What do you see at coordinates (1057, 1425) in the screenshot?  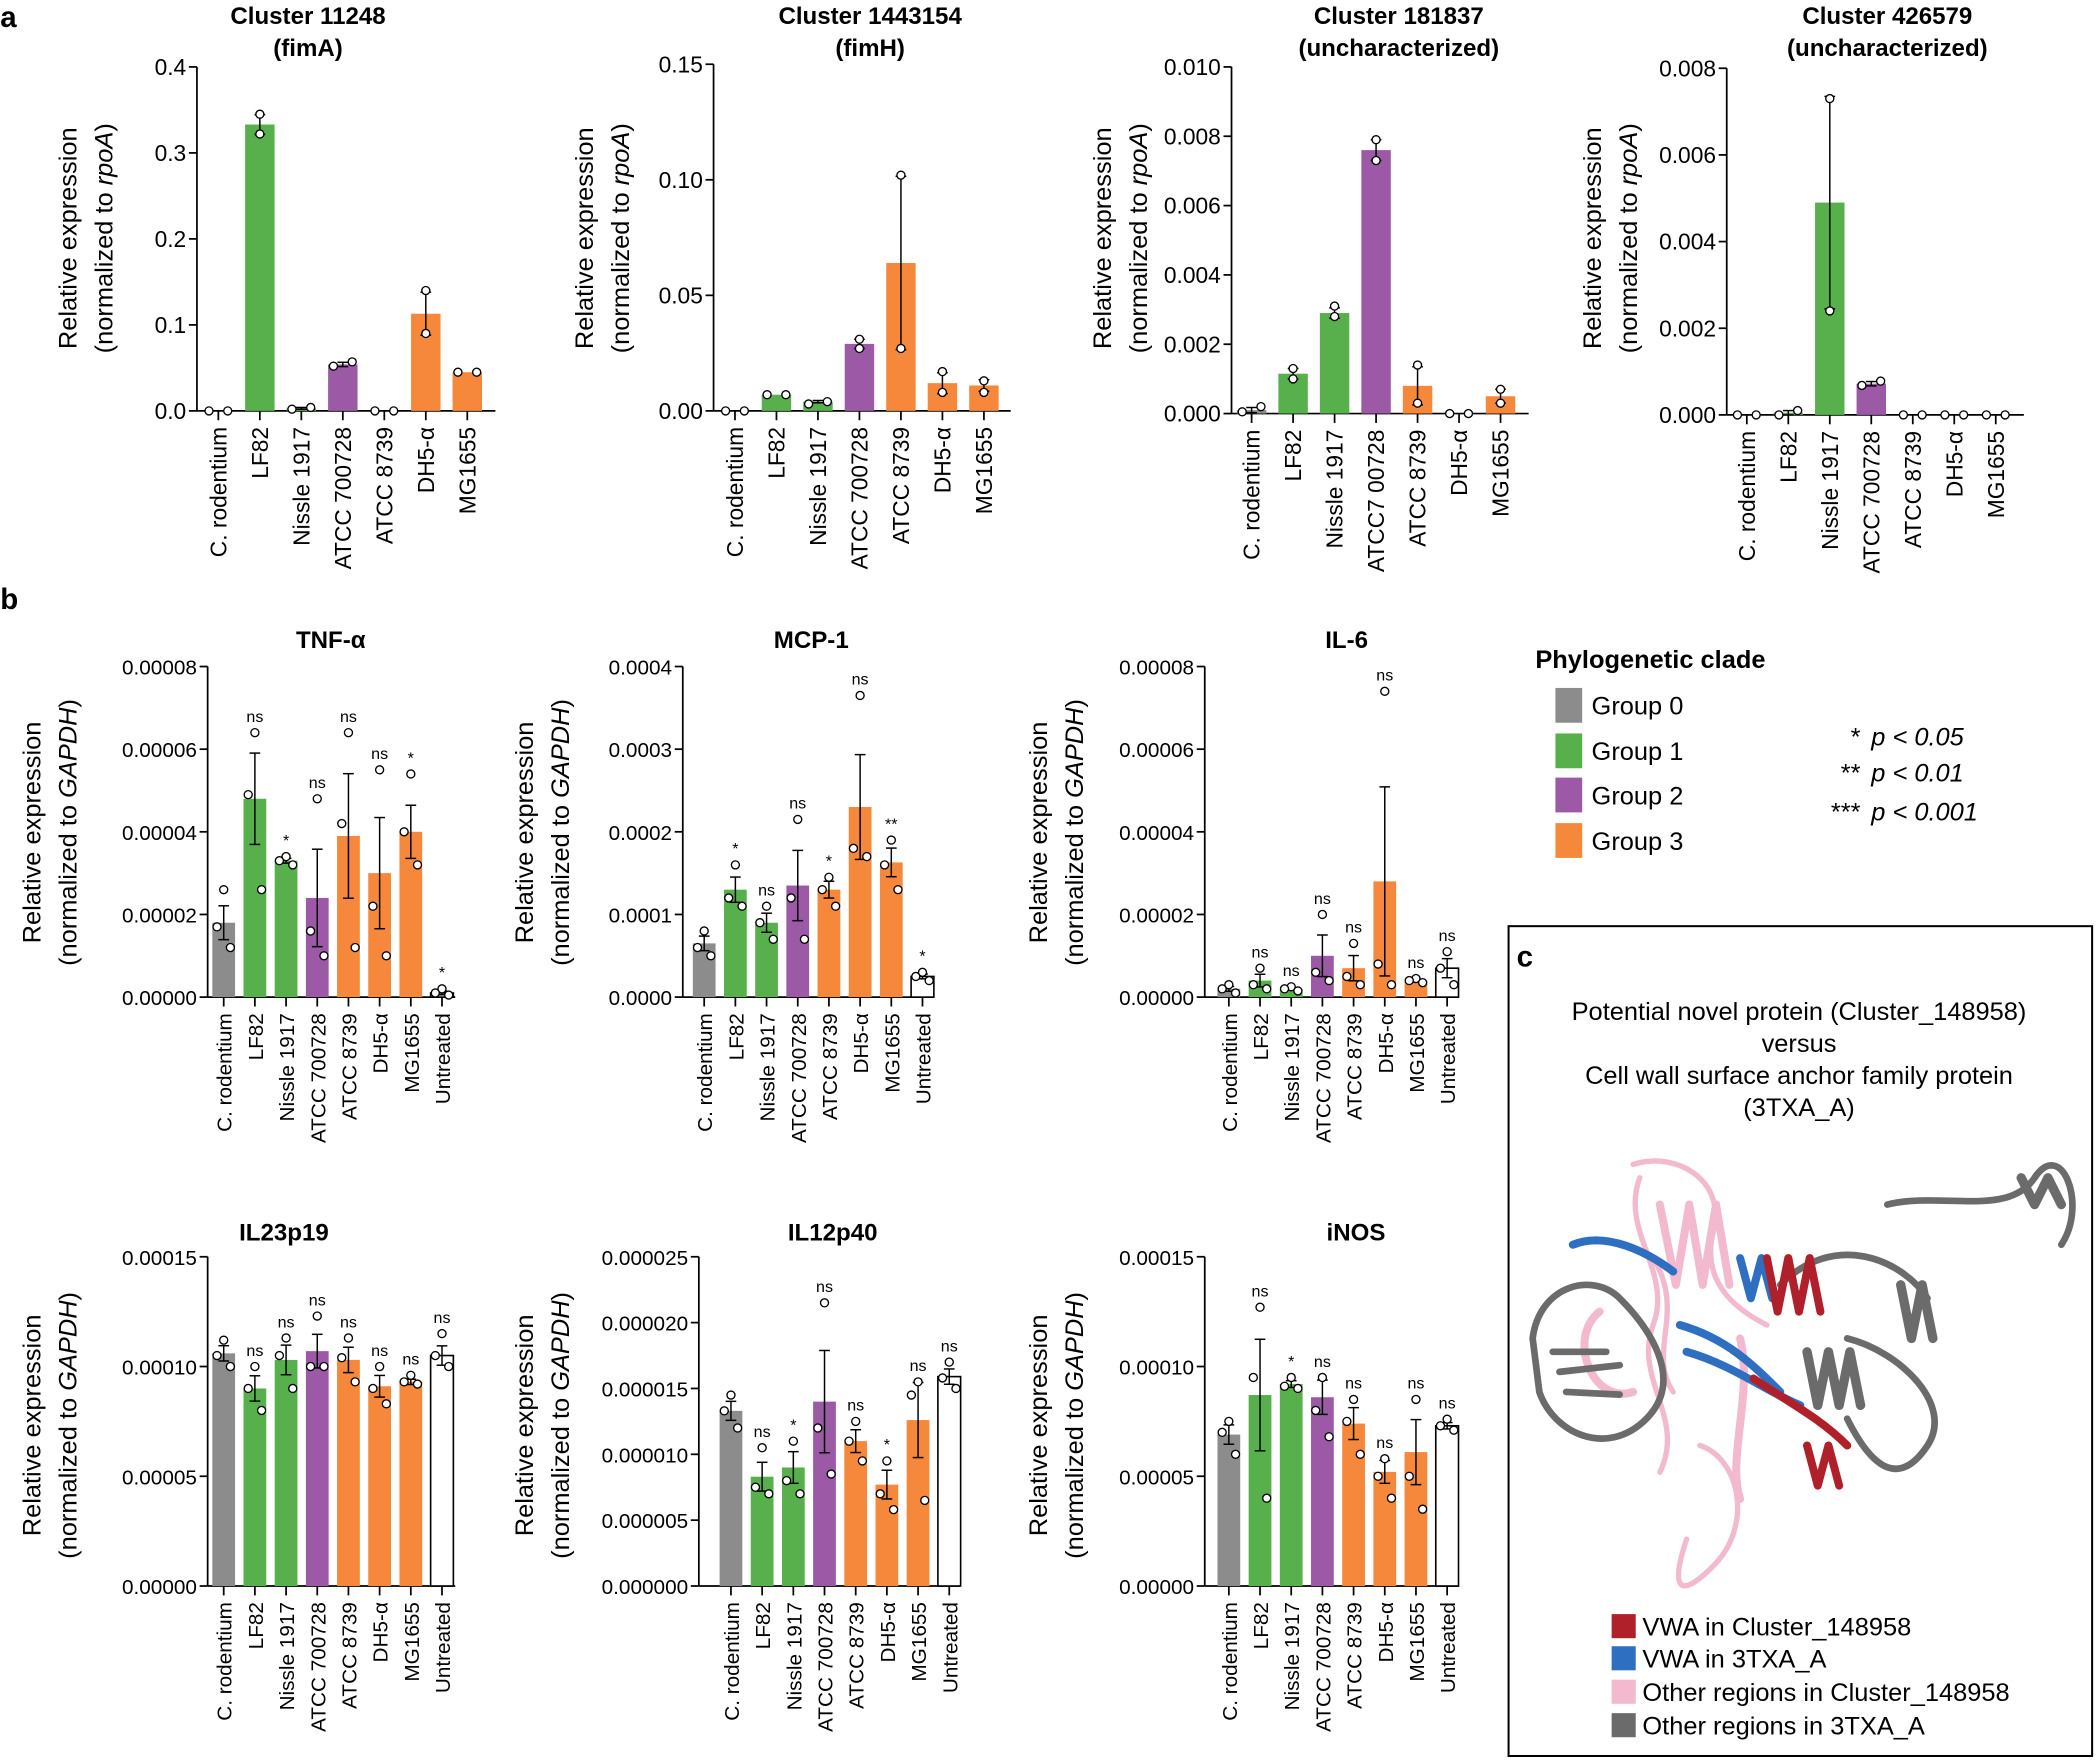 I see `y-axis-label: Relative expression (normalized to GAPDH)` at bounding box center [1057, 1425].